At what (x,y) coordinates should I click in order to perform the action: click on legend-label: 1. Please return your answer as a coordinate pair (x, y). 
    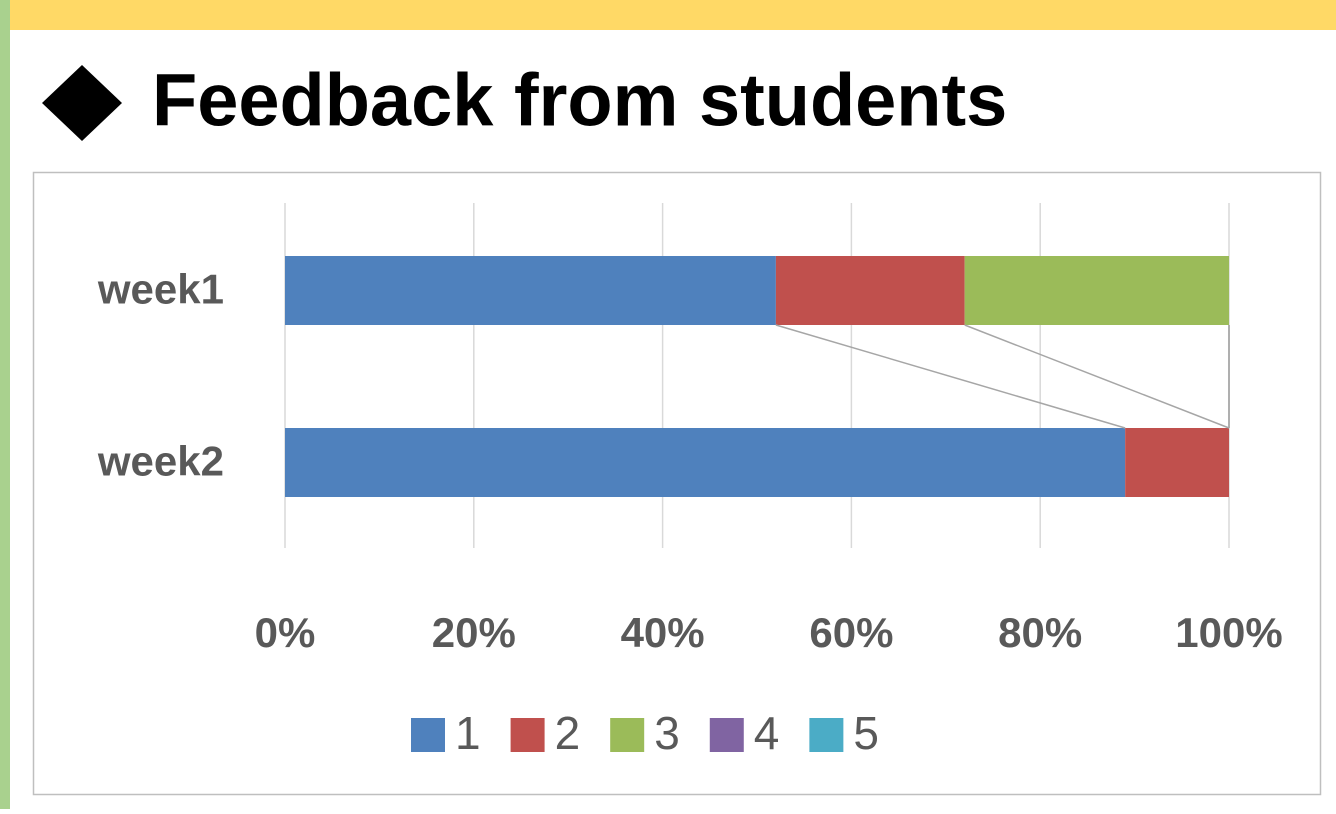
    Looking at the image, I should click on (468, 733).